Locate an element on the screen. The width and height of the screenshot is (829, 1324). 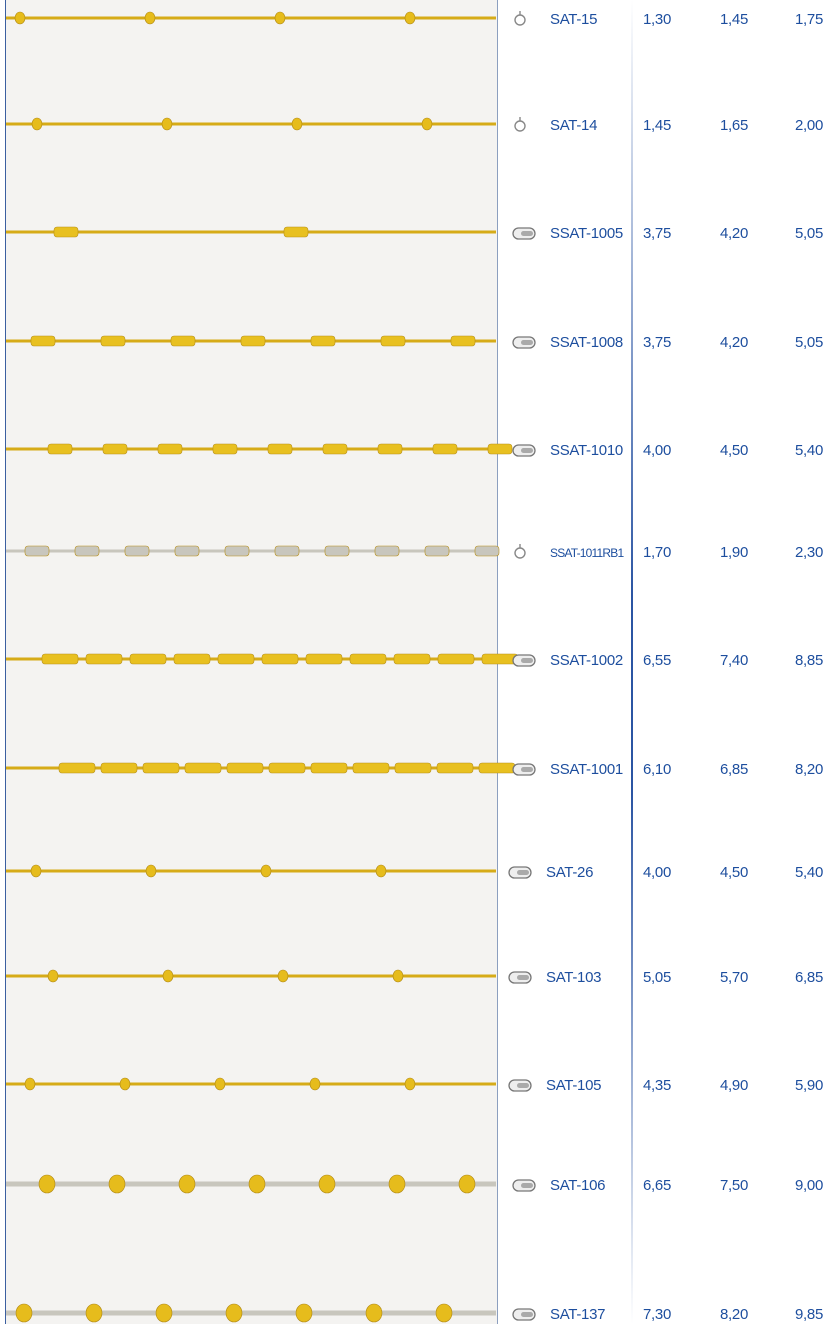
product-code: SSAT-1005 is located at coordinates (586, 233).